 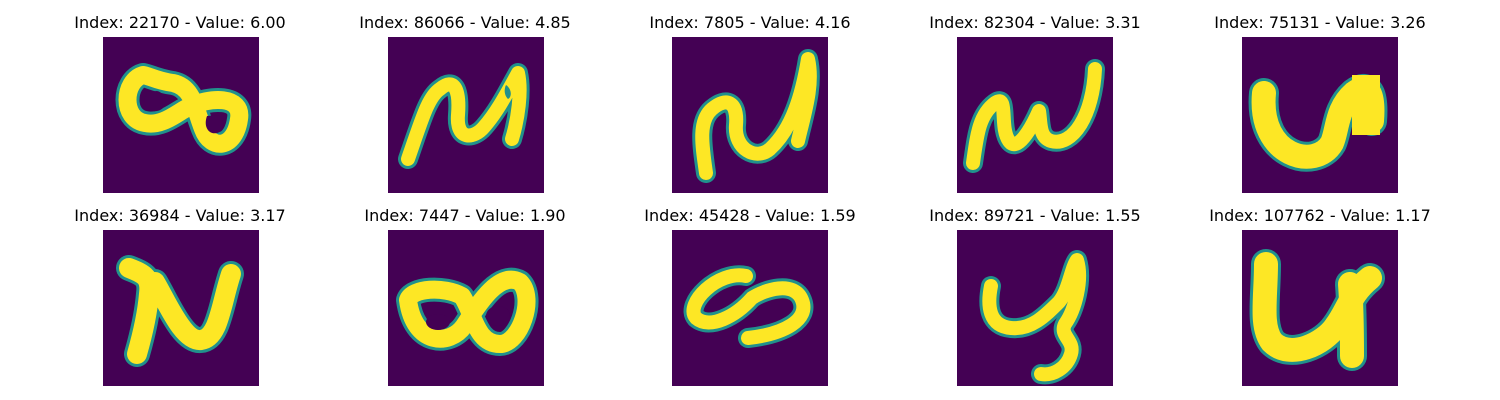 What do you see at coordinates (465, 22) in the screenshot?
I see `panel-title: Index: 86066 - Value: 4.85` at bounding box center [465, 22].